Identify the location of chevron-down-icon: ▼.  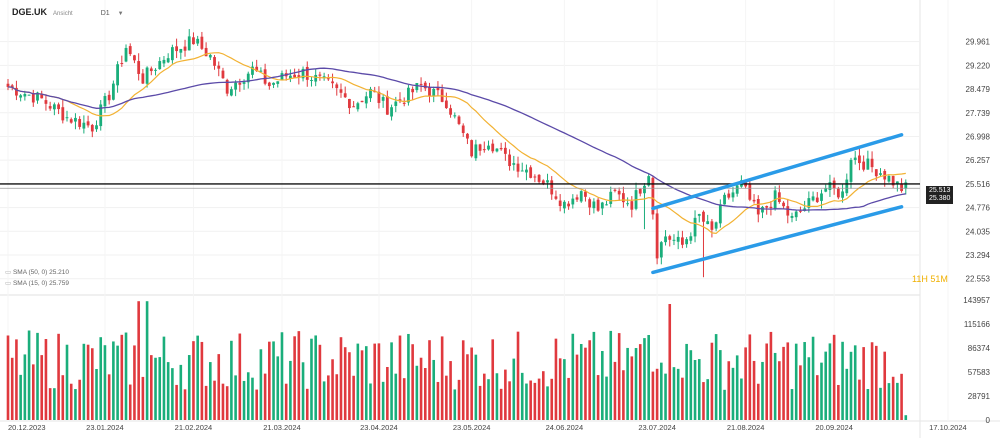
(120, 14).